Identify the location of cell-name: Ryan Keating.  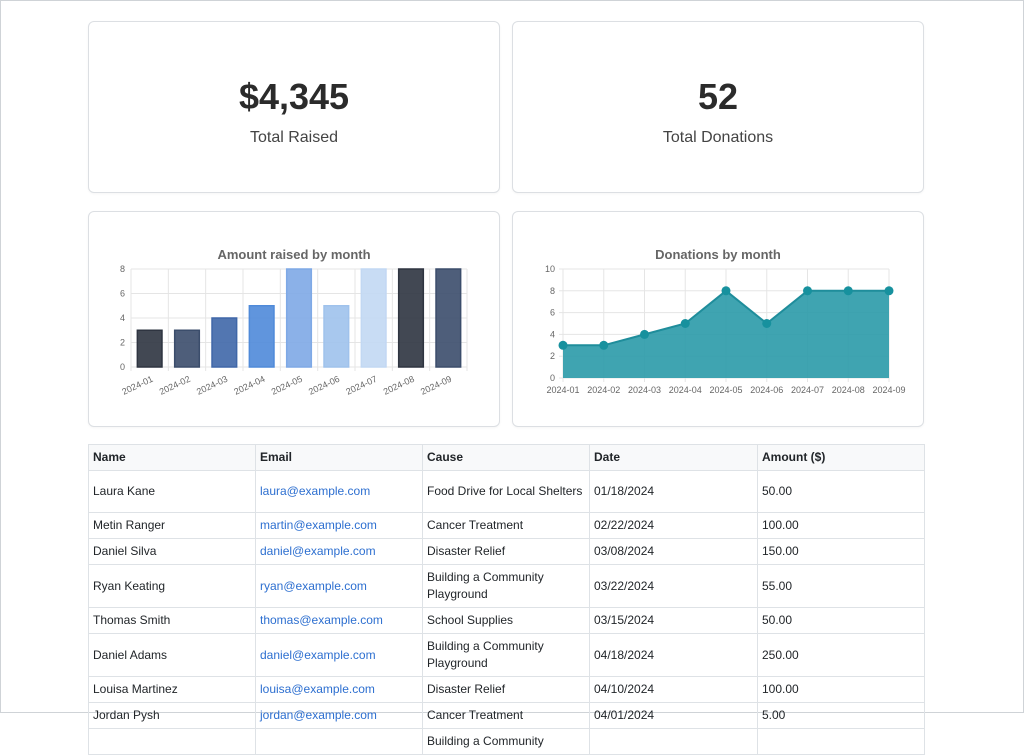
(172, 586).